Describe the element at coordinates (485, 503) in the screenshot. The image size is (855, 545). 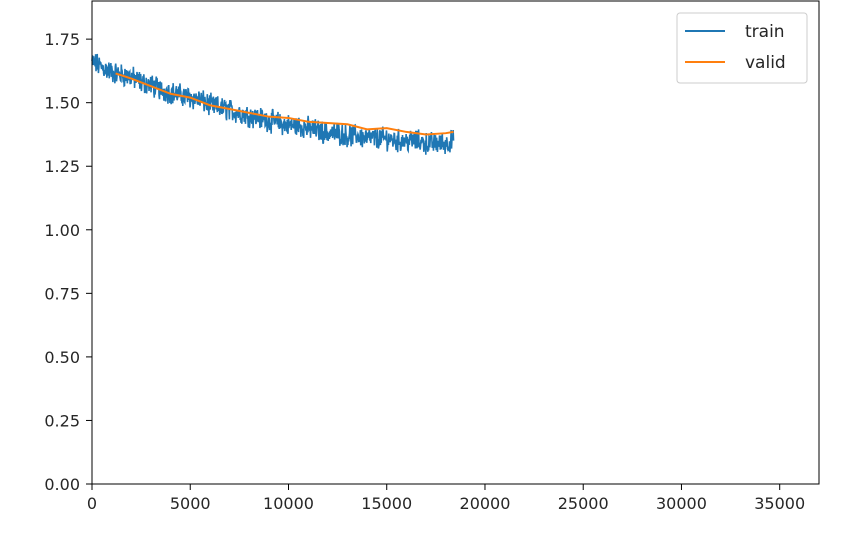
I see `x-tick-label: 20000` at that location.